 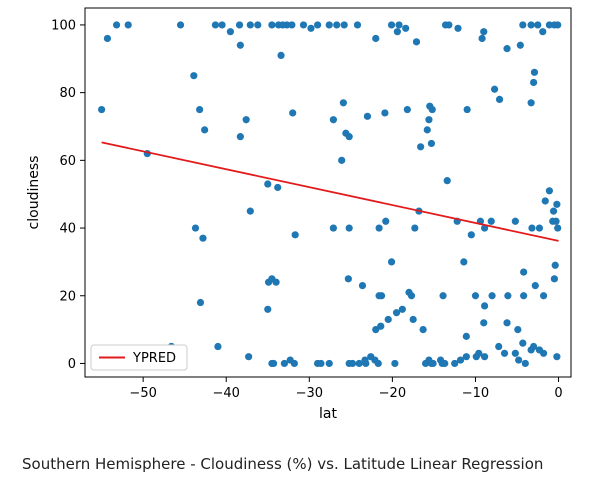 What do you see at coordinates (558, 393) in the screenshot?
I see `x-tick-label: 0` at bounding box center [558, 393].